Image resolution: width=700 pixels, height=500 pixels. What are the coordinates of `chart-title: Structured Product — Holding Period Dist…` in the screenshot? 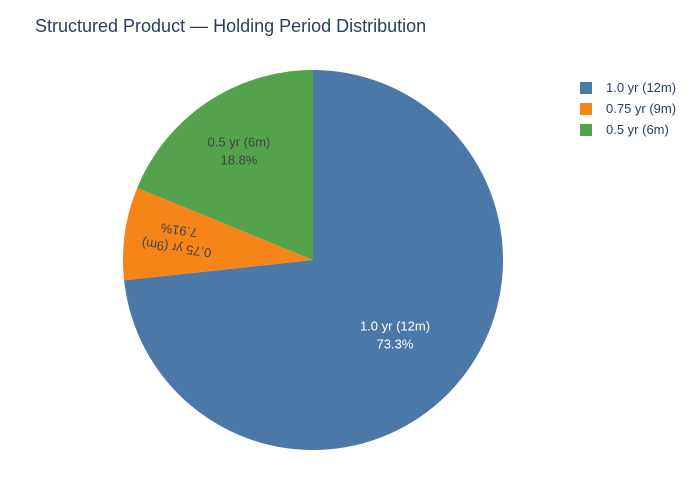 It's located at (231, 26).